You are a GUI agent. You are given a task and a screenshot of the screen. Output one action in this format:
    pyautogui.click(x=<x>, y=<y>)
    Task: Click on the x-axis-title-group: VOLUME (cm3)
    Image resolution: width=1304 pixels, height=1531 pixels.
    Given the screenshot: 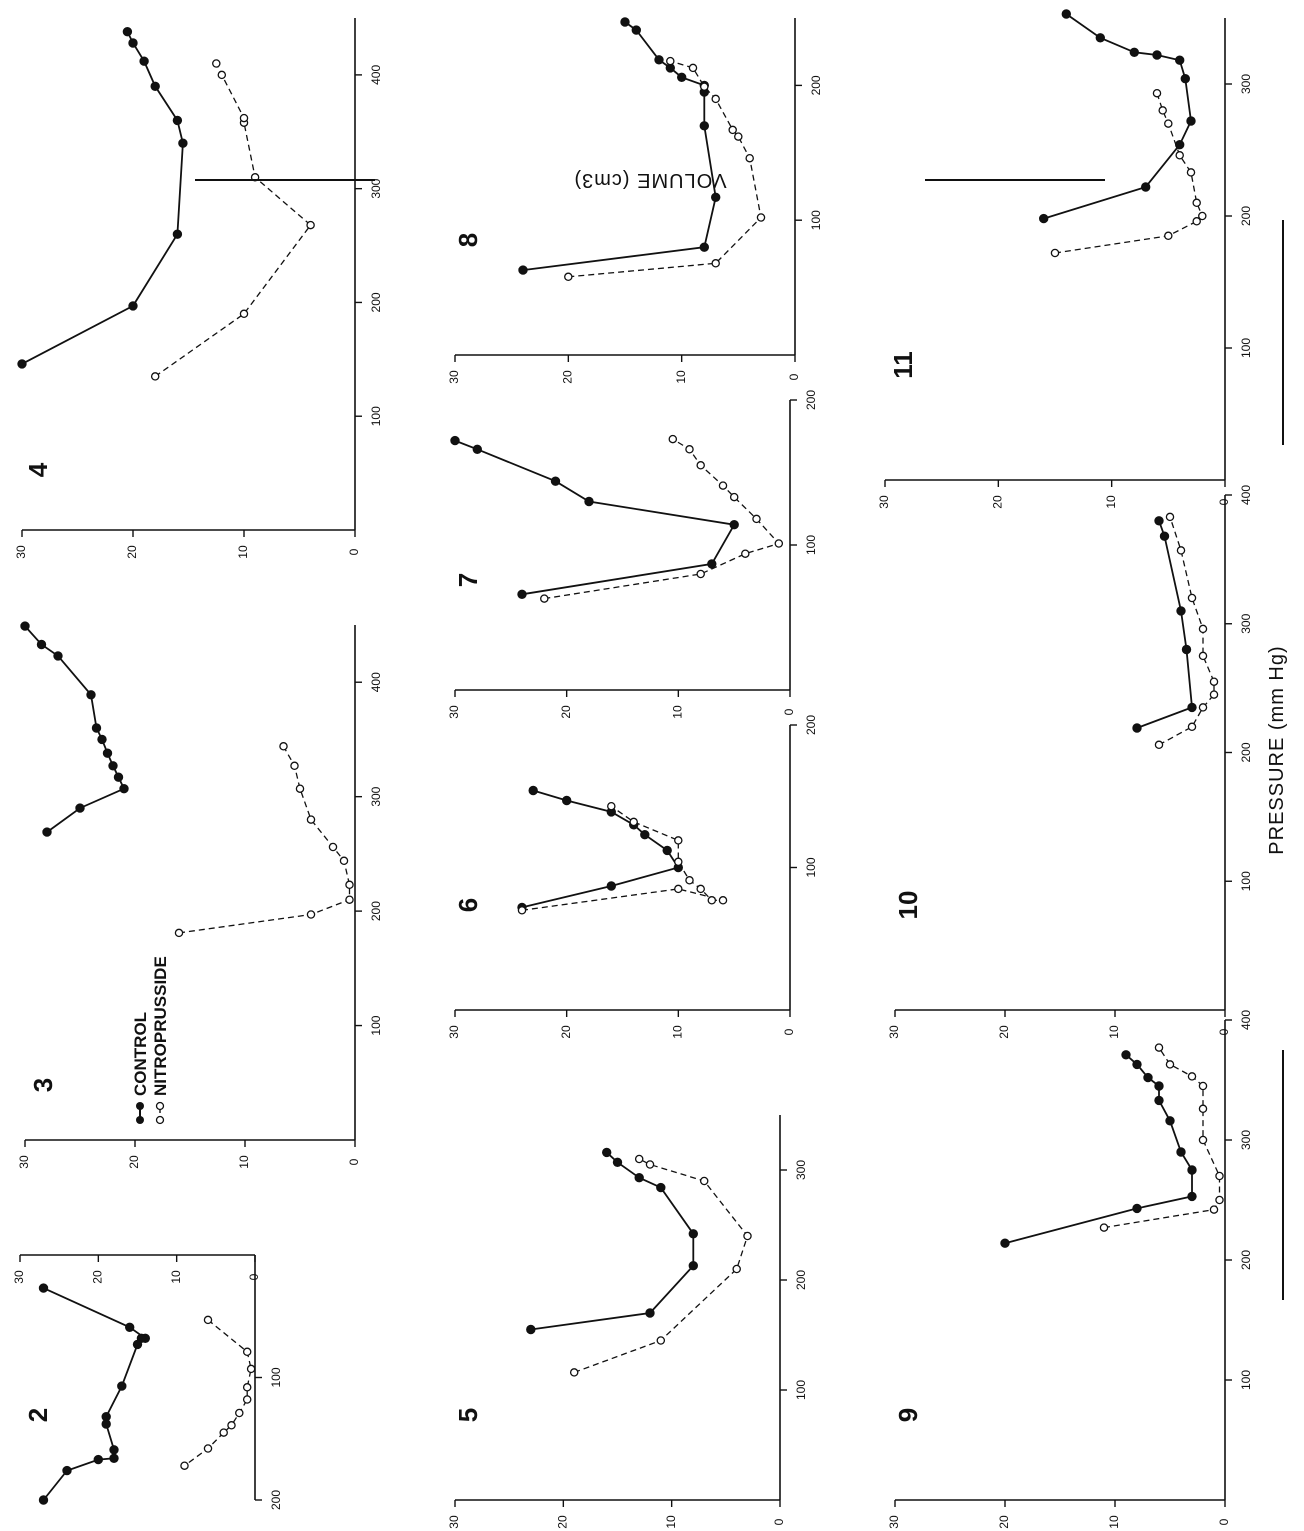 What is the action you would take?
    pyautogui.click(x=650, y=180)
    